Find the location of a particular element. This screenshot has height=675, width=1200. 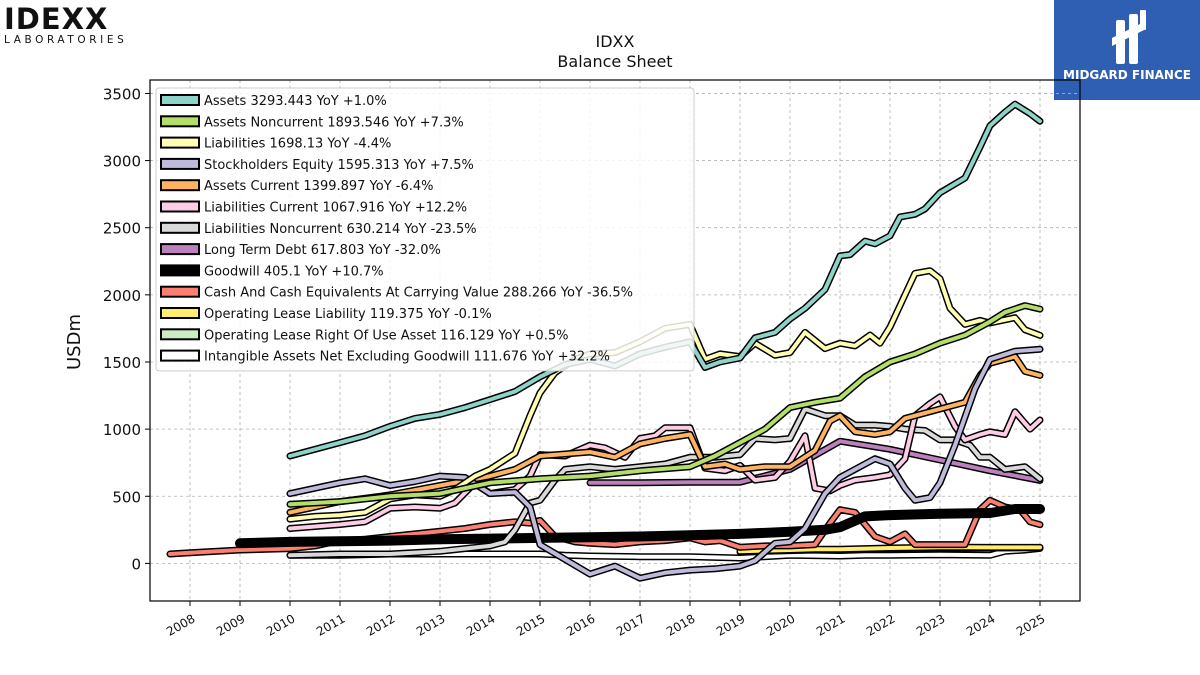

x-tick-label: 2011 is located at coordinates (330, 624).